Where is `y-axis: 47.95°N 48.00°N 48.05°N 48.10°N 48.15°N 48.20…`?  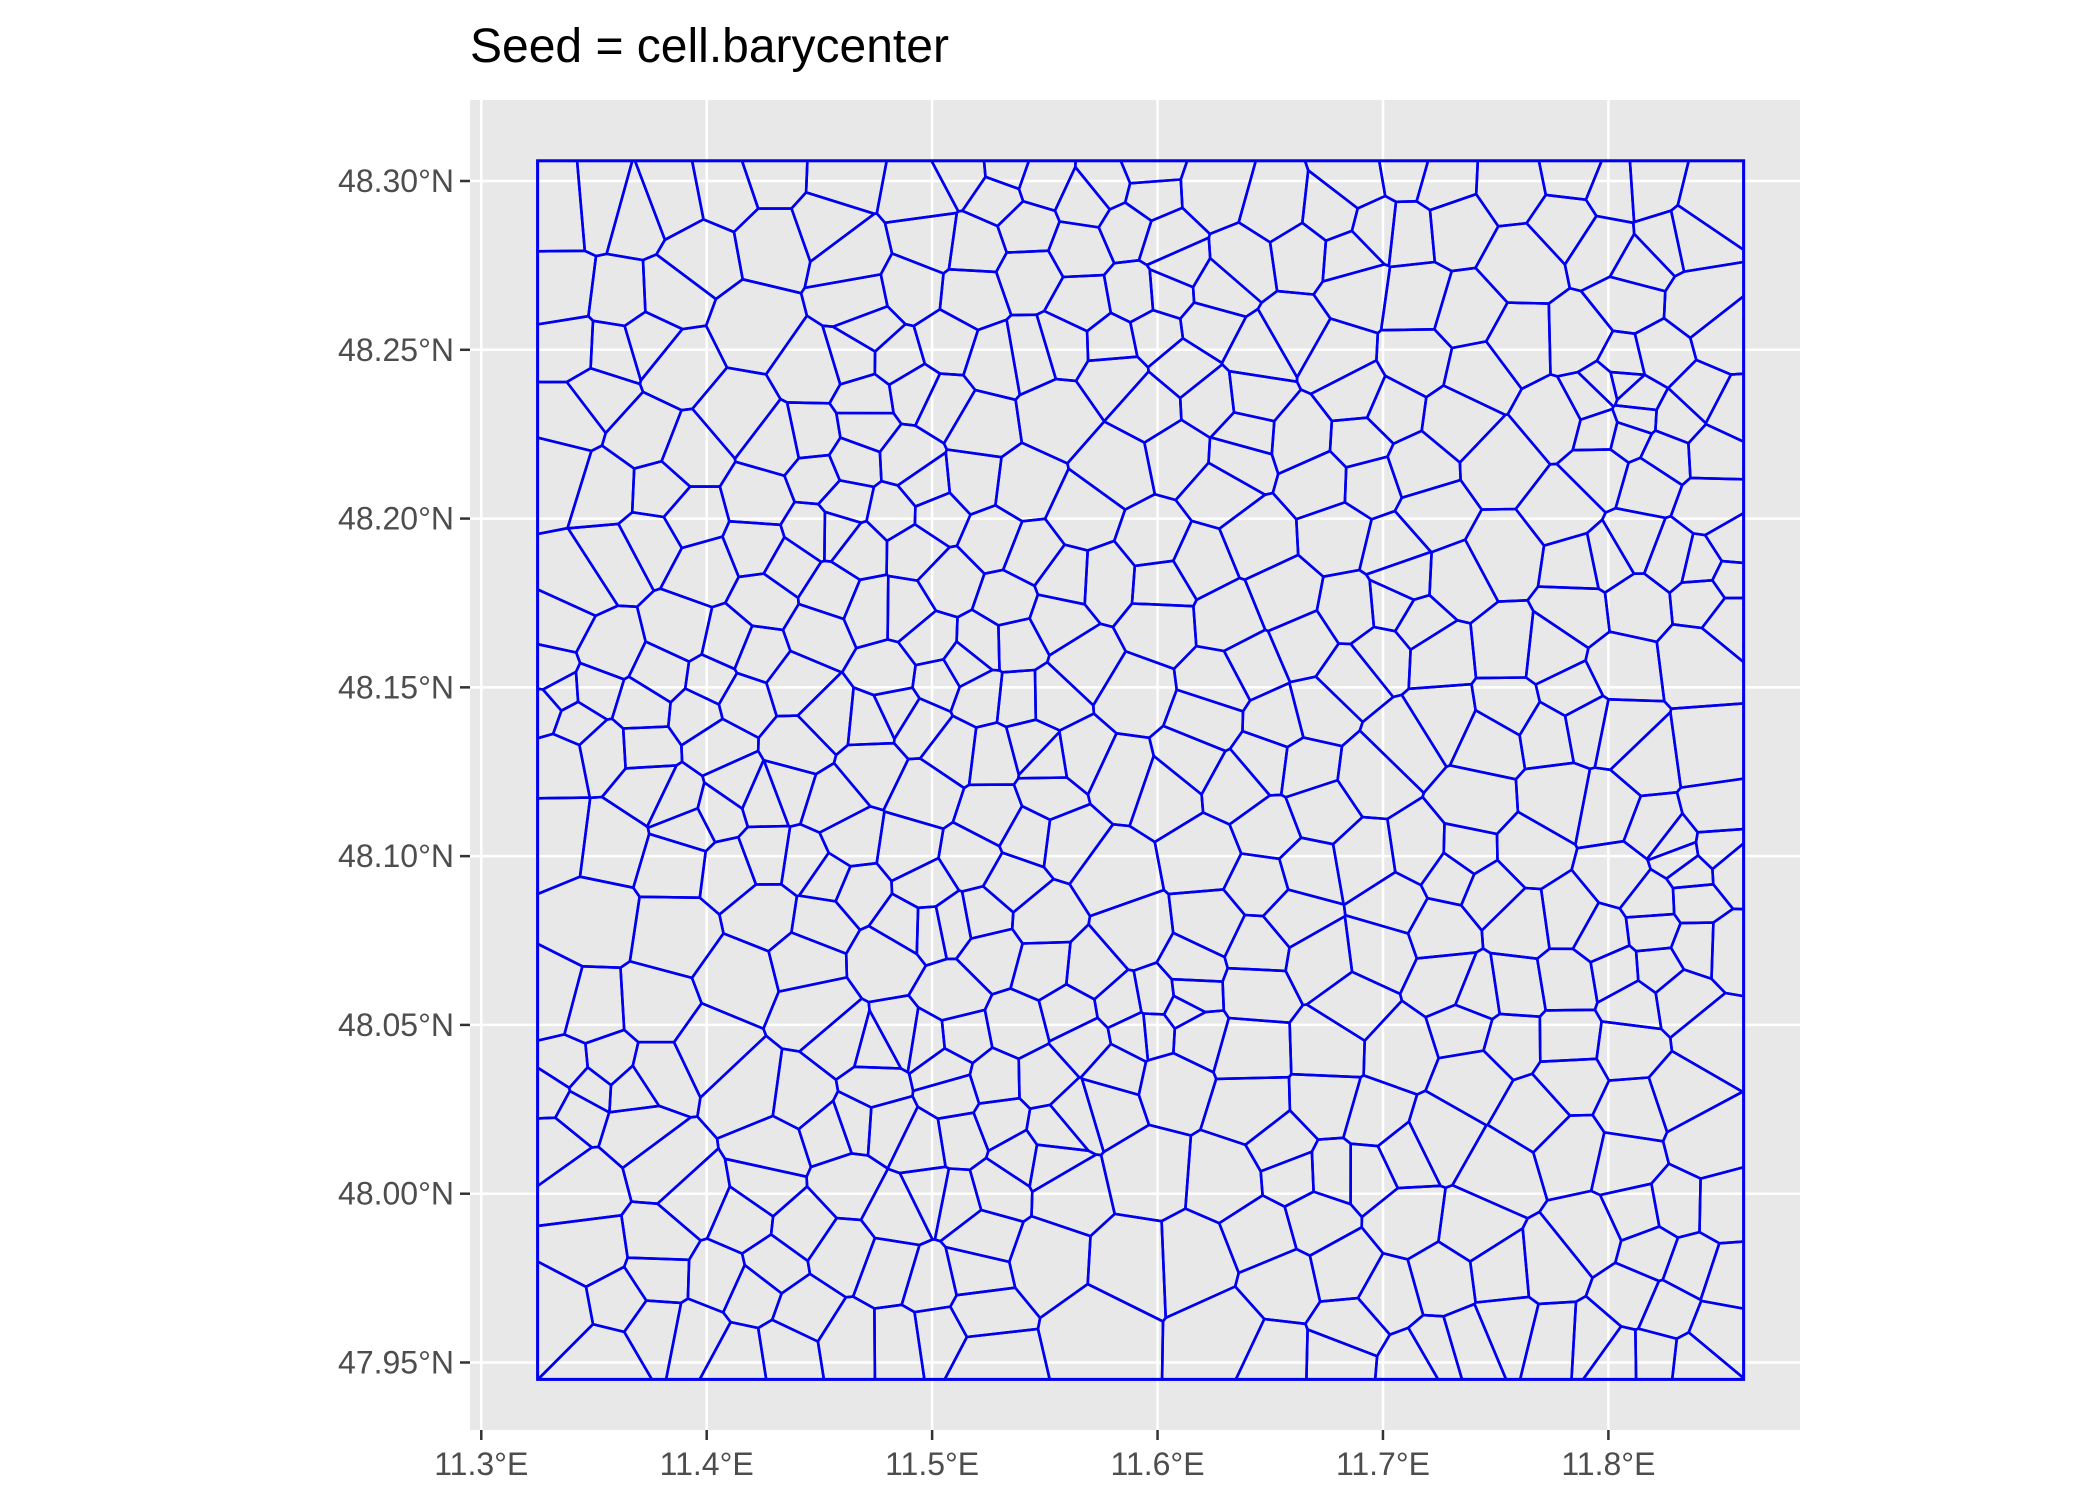
y-axis: 47.95°N 48.00°N 48.05°N 48.10°N 48.15°N 48.20… is located at coordinates (404, 771).